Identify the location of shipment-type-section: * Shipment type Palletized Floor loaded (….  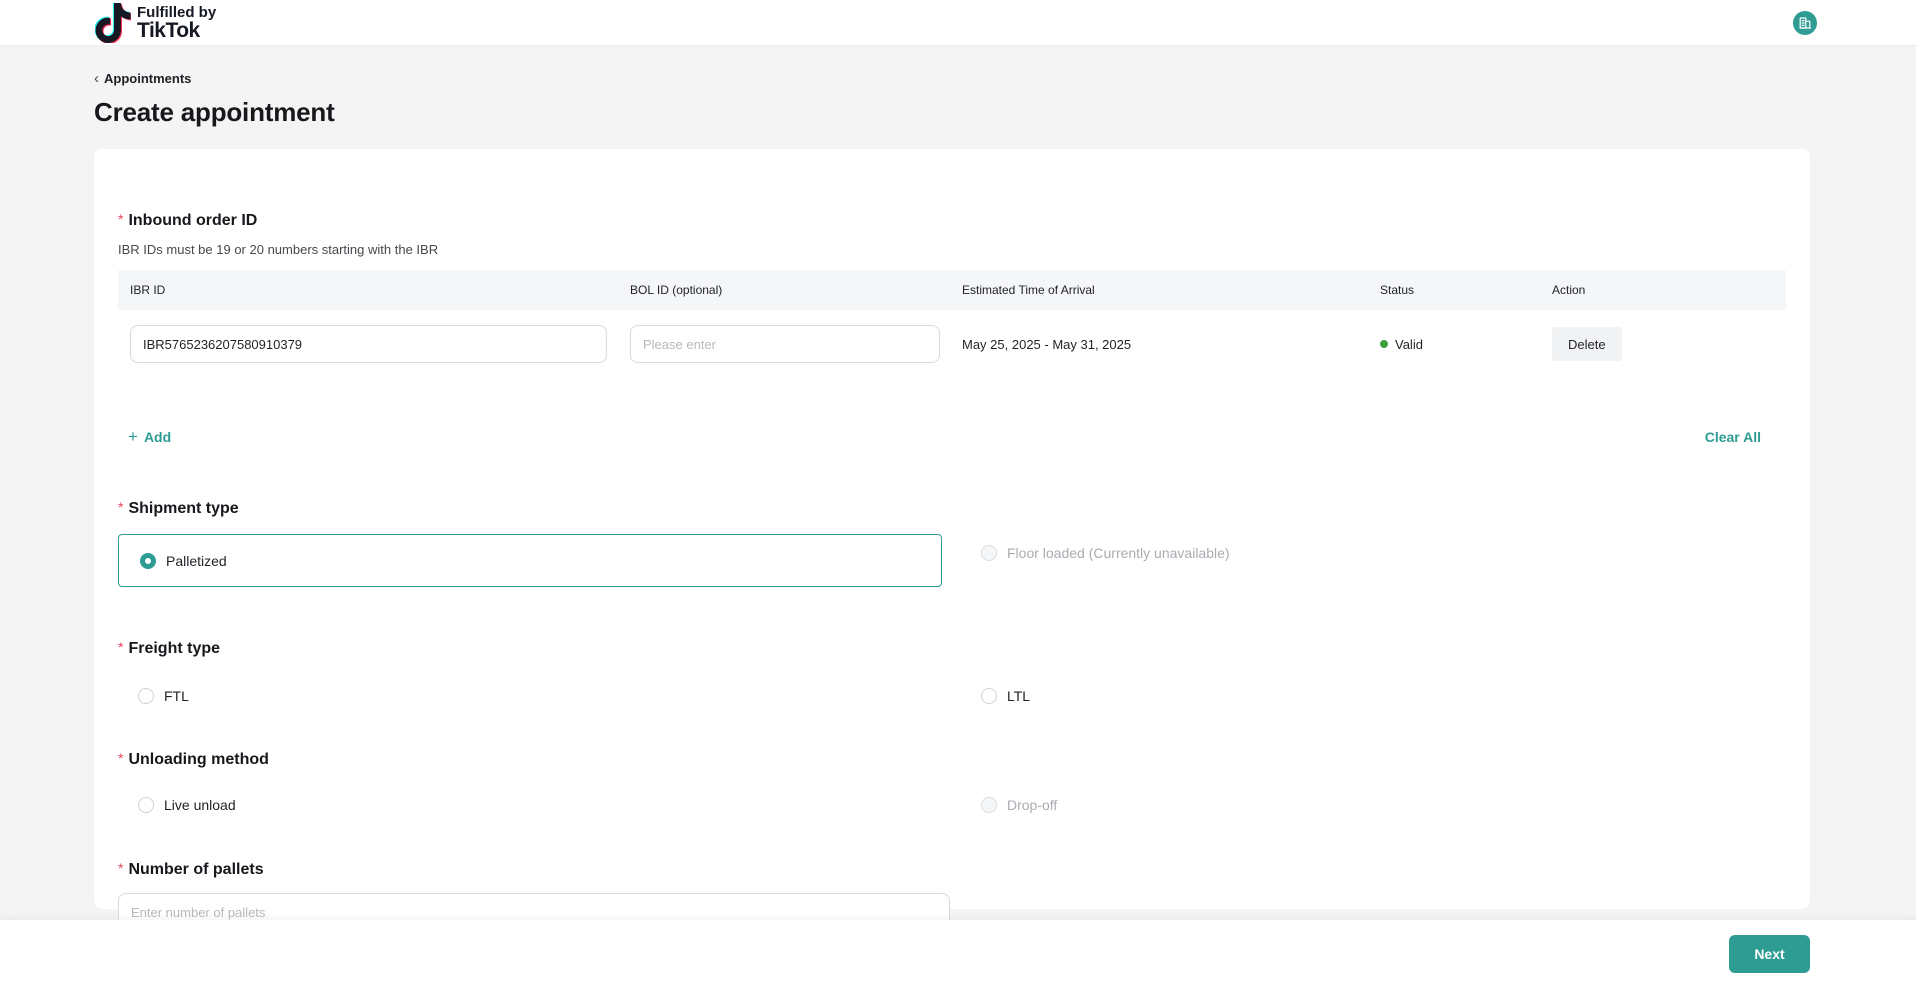
(952, 543).